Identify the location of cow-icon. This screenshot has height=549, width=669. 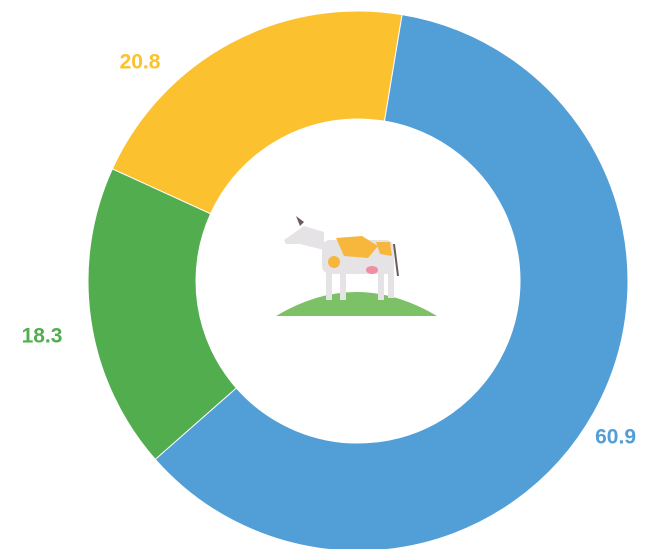
(356, 266).